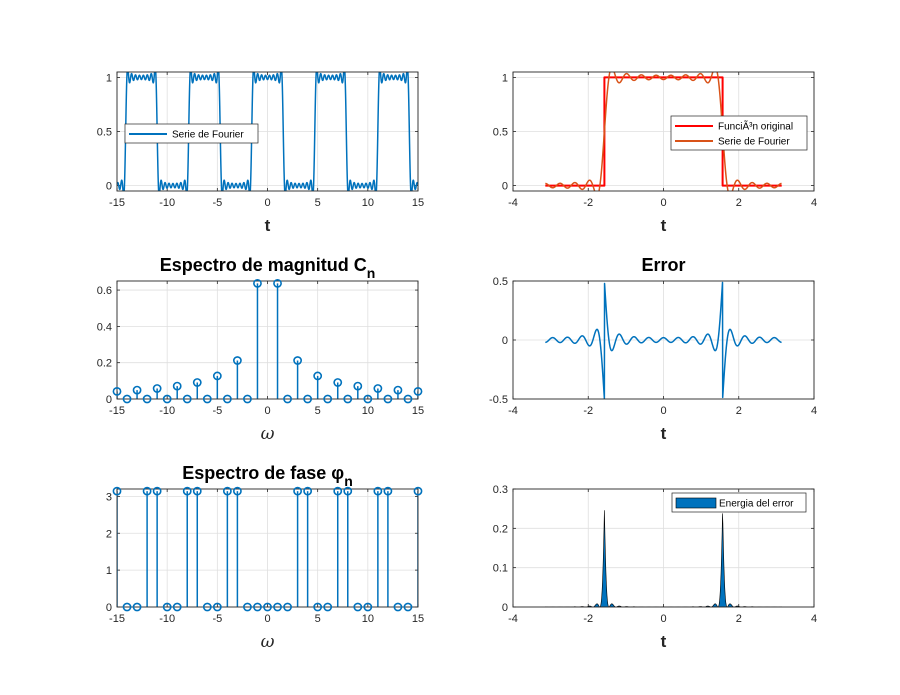 This screenshot has width=900, height=695. I want to click on y-tick-label: 0.5, so click(104, 133).